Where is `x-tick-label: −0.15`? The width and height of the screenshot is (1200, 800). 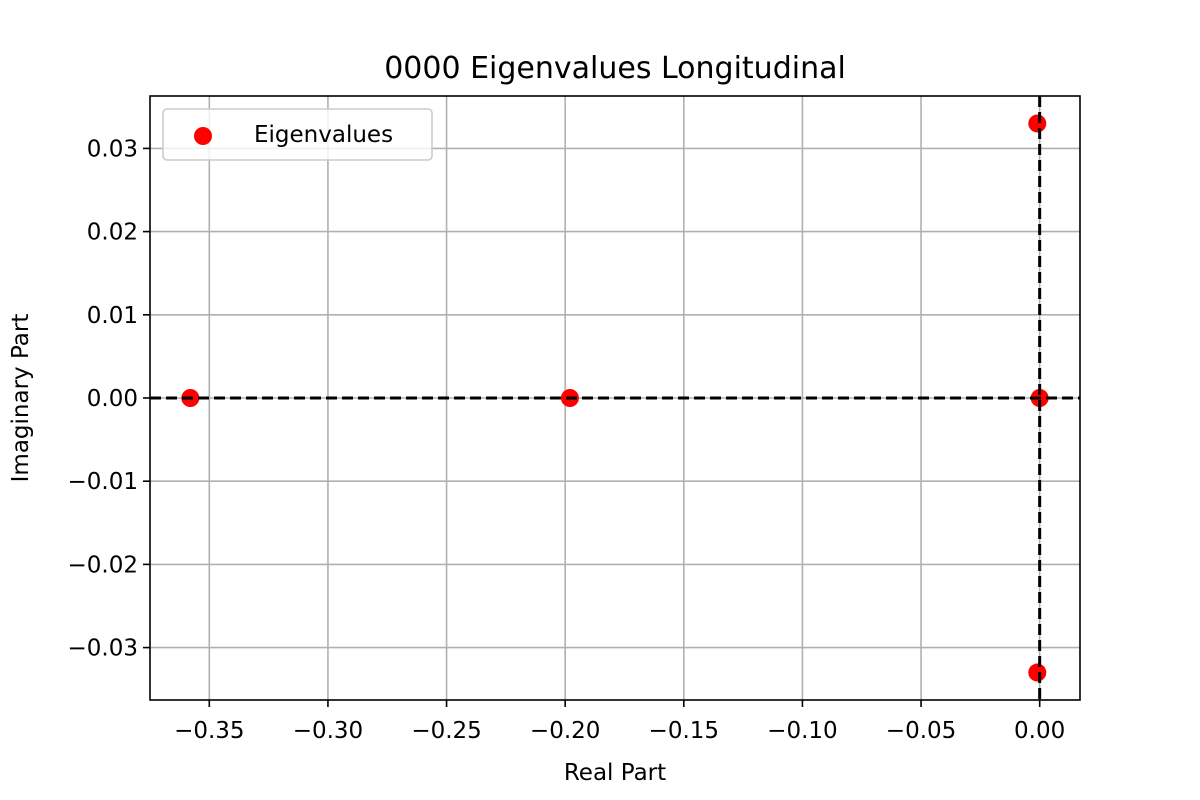
x-tick-label: −0.15 is located at coordinates (684, 731).